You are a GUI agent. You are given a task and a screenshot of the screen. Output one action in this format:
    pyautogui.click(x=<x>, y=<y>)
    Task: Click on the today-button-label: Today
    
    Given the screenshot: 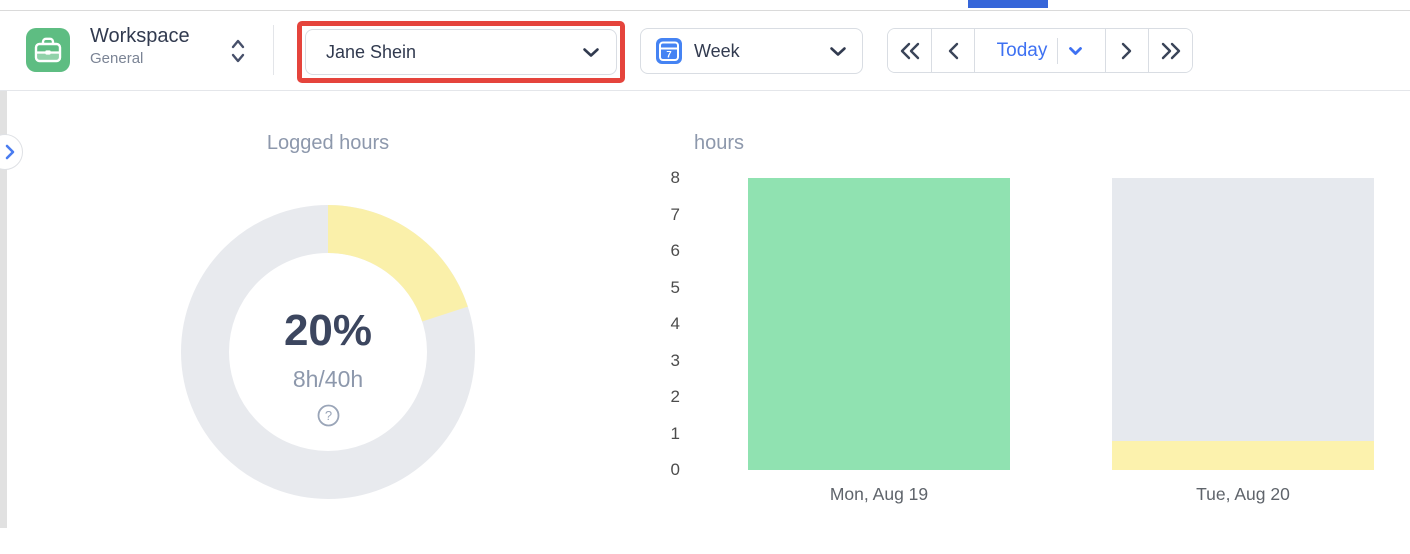 What is the action you would take?
    pyautogui.click(x=1022, y=50)
    